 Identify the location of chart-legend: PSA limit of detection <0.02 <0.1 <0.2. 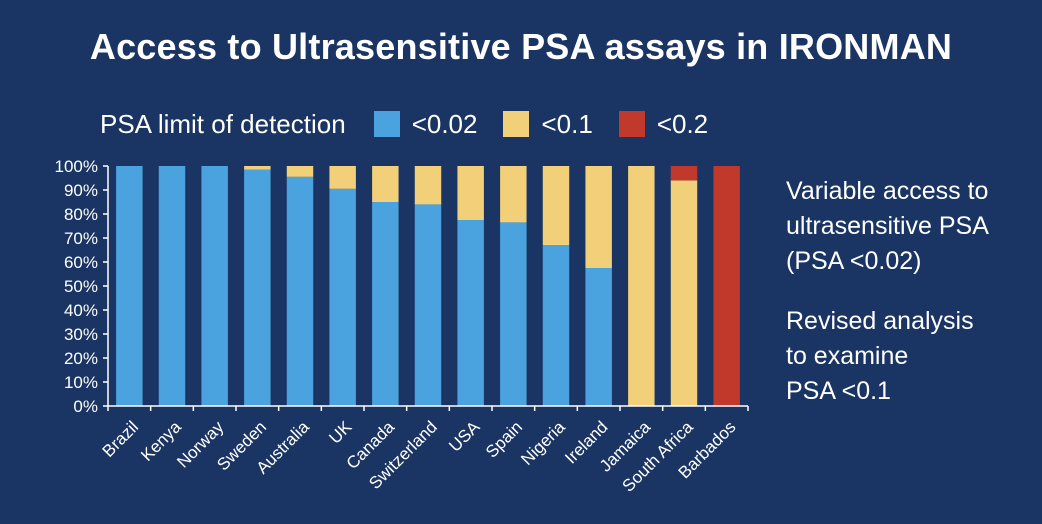
(417, 124).